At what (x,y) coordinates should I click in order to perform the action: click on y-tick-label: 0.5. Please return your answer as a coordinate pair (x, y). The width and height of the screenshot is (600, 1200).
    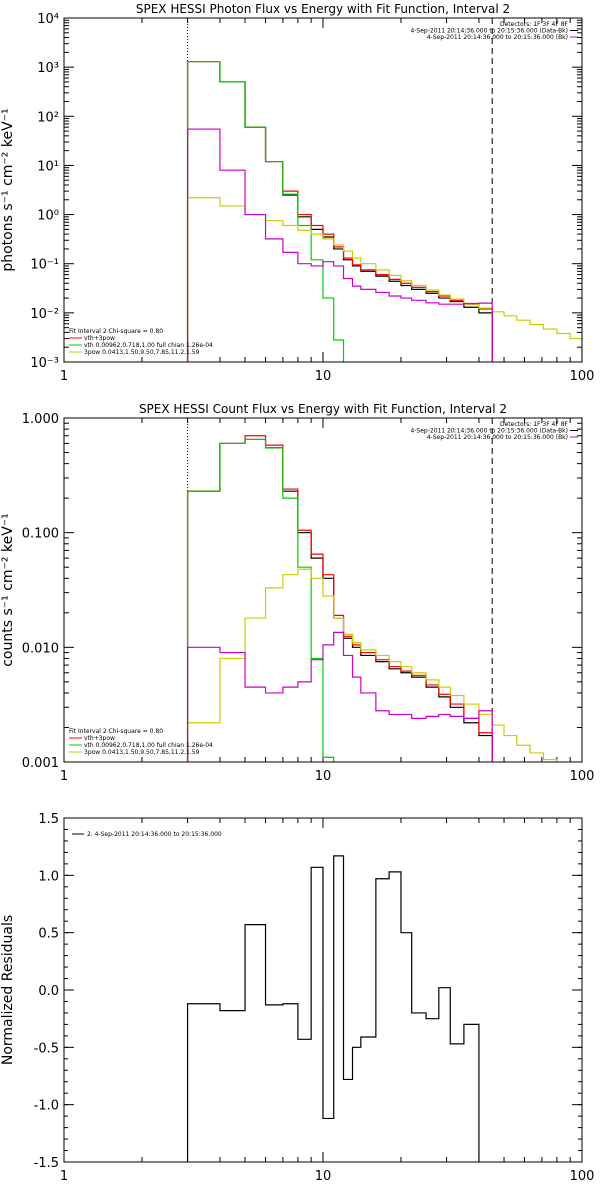
    Looking at the image, I should click on (48, 934).